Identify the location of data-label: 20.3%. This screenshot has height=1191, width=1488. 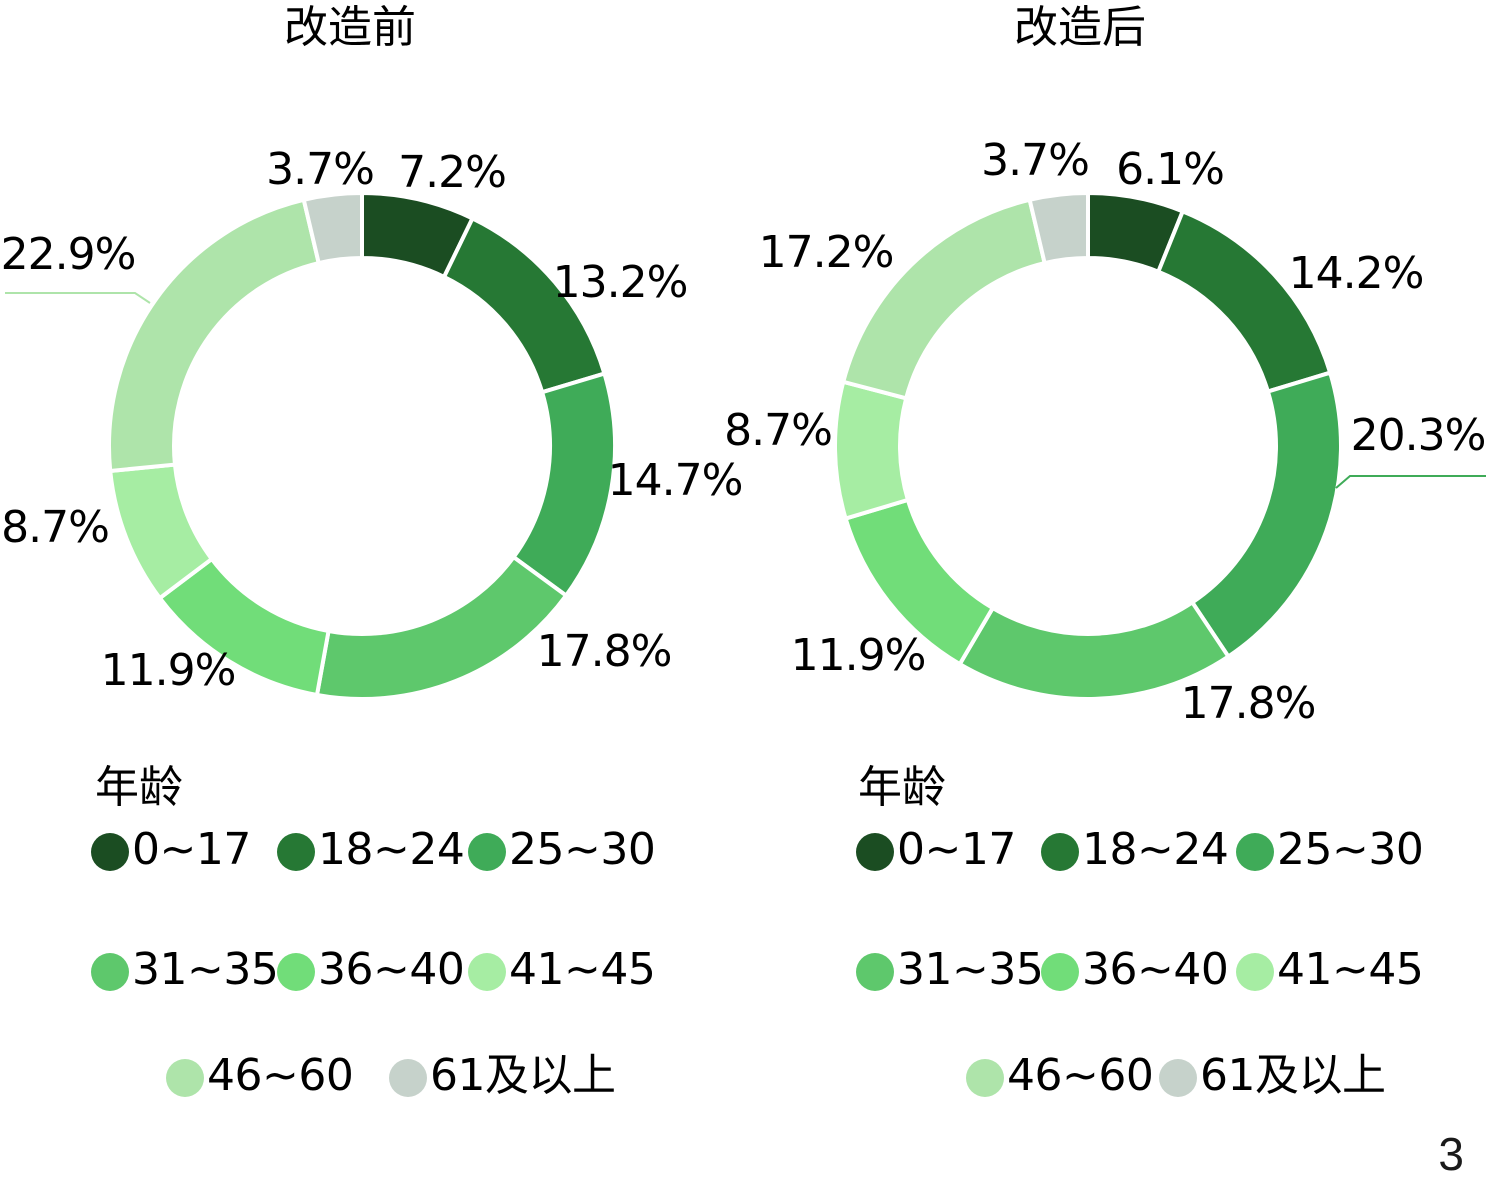
(1418, 435).